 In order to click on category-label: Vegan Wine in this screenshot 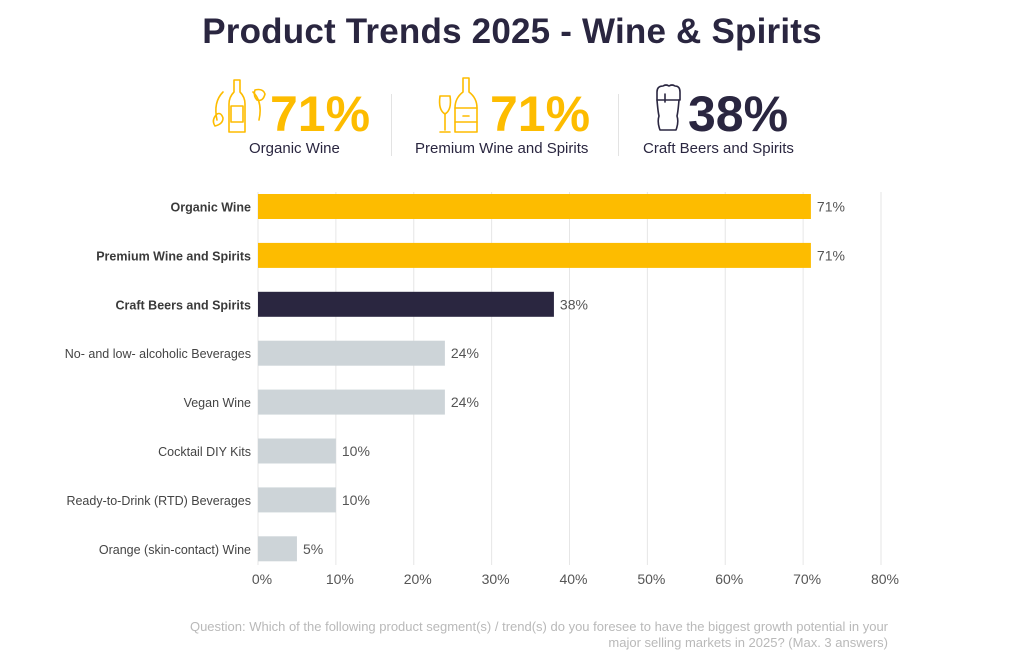, I will do `click(217, 403)`.